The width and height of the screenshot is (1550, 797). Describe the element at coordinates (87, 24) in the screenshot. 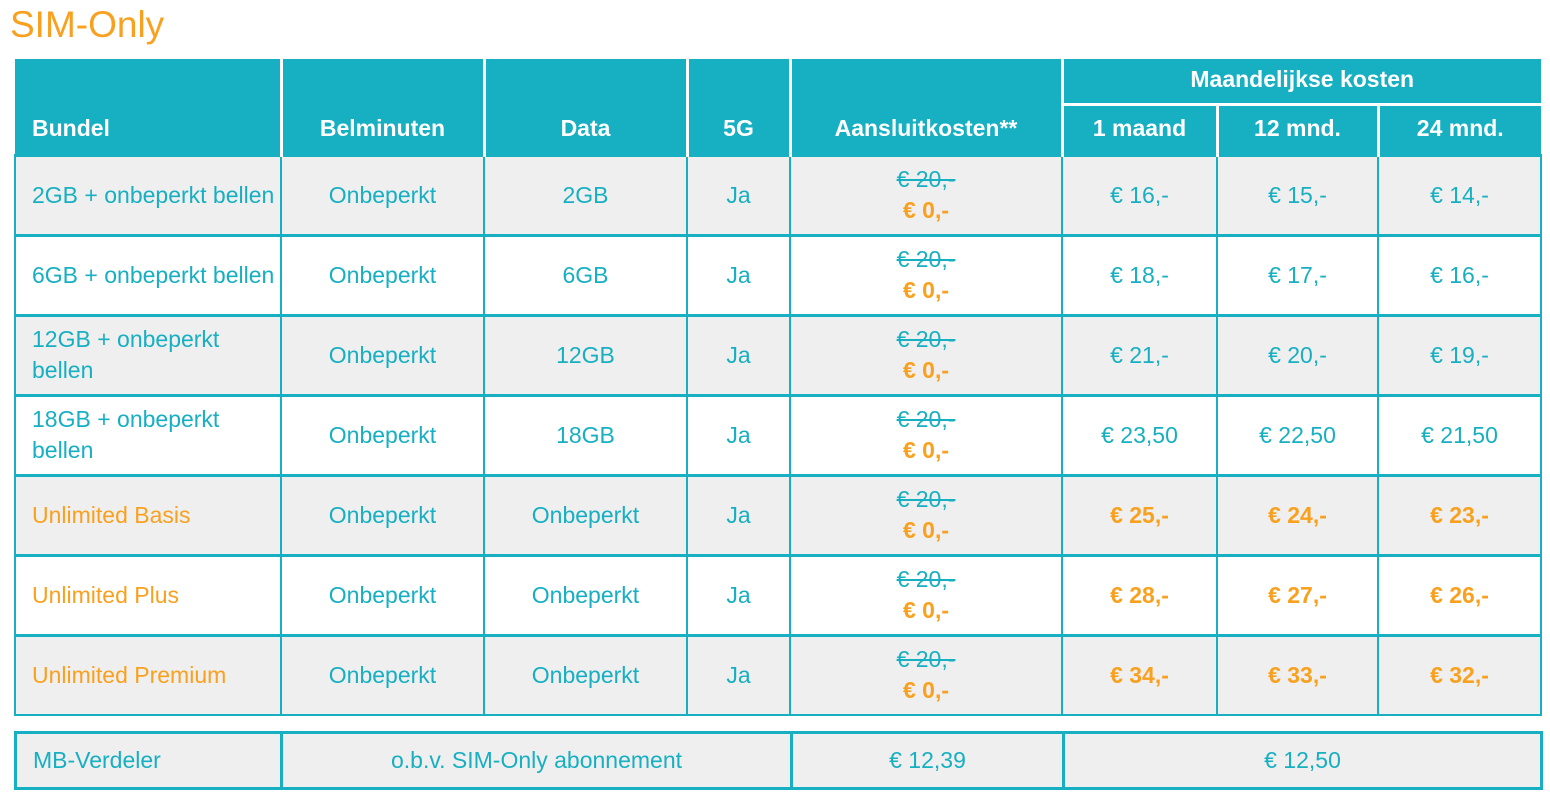

I see `page-title: SIM-Only` at that location.